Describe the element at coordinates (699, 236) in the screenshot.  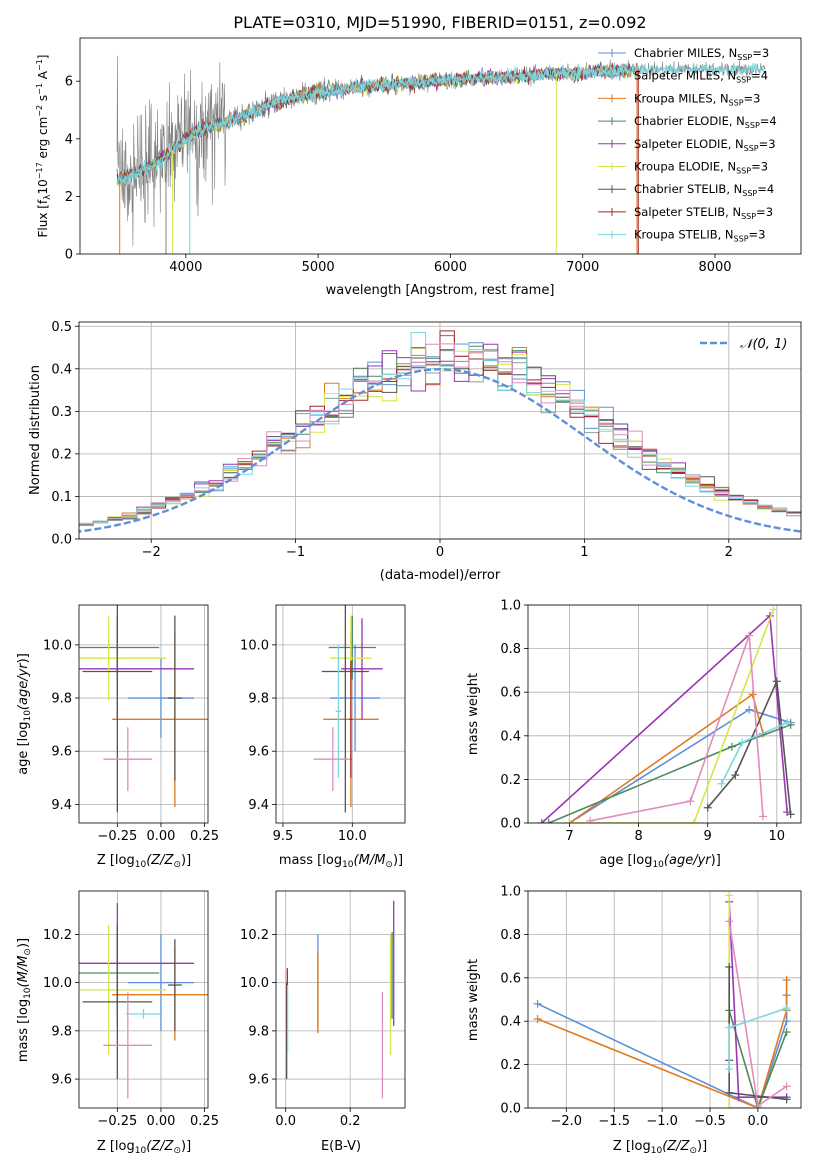
I see `legend-label: Kroupa STELIB, NSSP=3` at that location.